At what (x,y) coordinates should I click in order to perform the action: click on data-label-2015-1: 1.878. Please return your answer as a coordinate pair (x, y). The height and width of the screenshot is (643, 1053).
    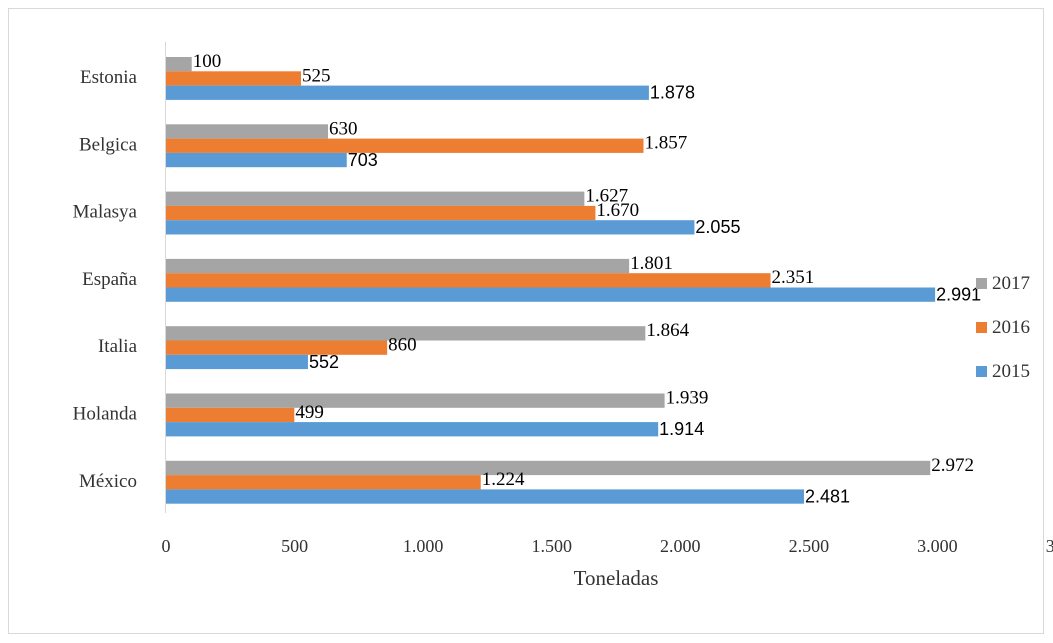
    Looking at the image, I should click on (672, 93).